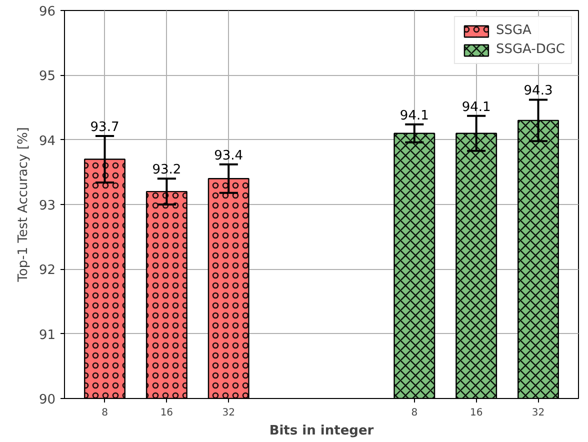  I want to click on y-tick-label: 91, so click(47, 335).